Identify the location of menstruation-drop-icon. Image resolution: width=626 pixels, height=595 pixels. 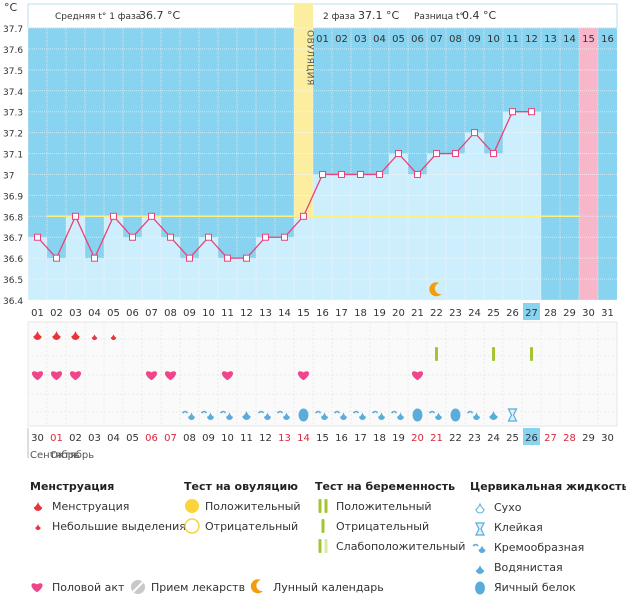
(75, 335).